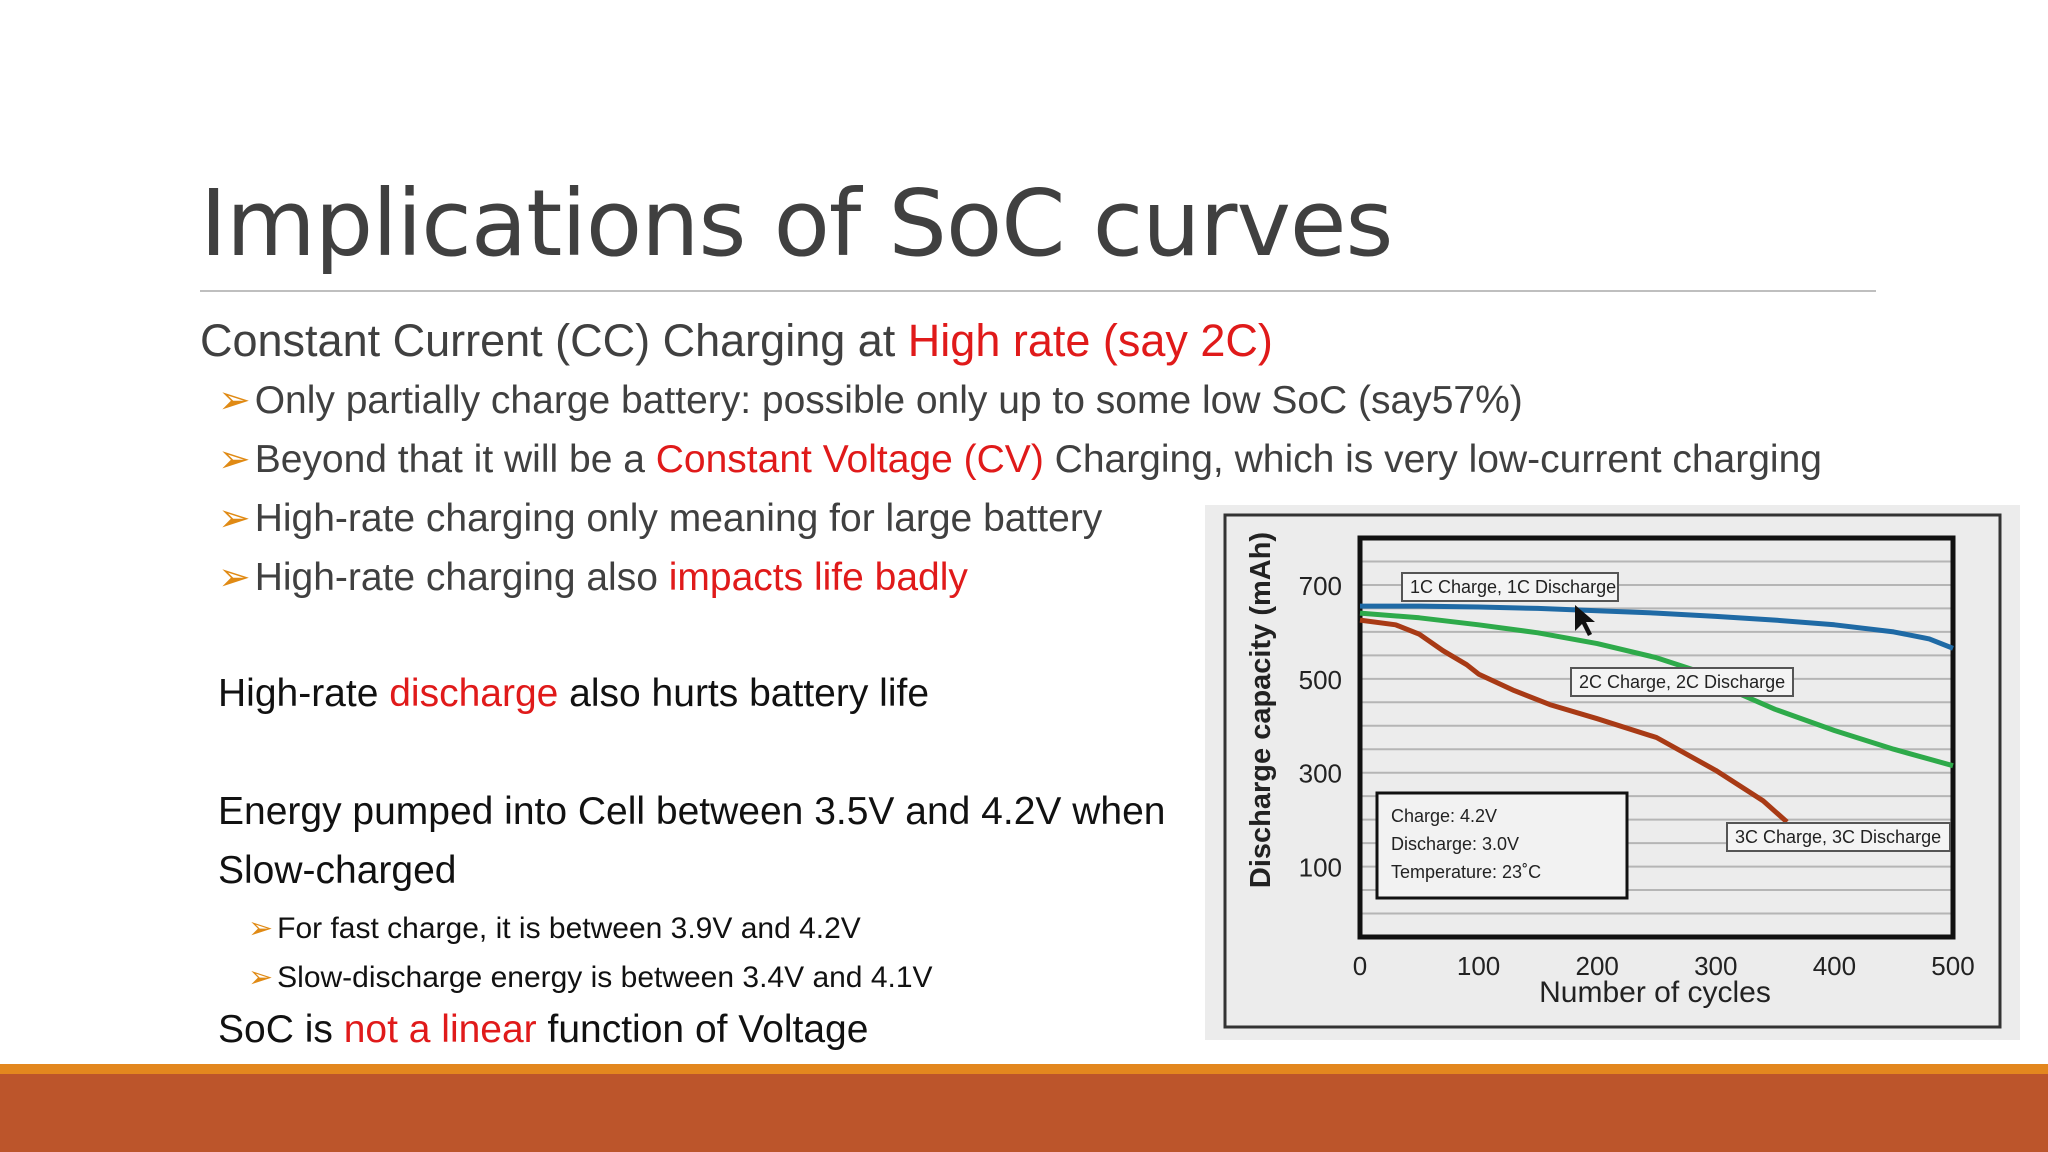 This screenshot has height=1152, width=2048. I want to click on conditions-box-border, so click(1502, 845).